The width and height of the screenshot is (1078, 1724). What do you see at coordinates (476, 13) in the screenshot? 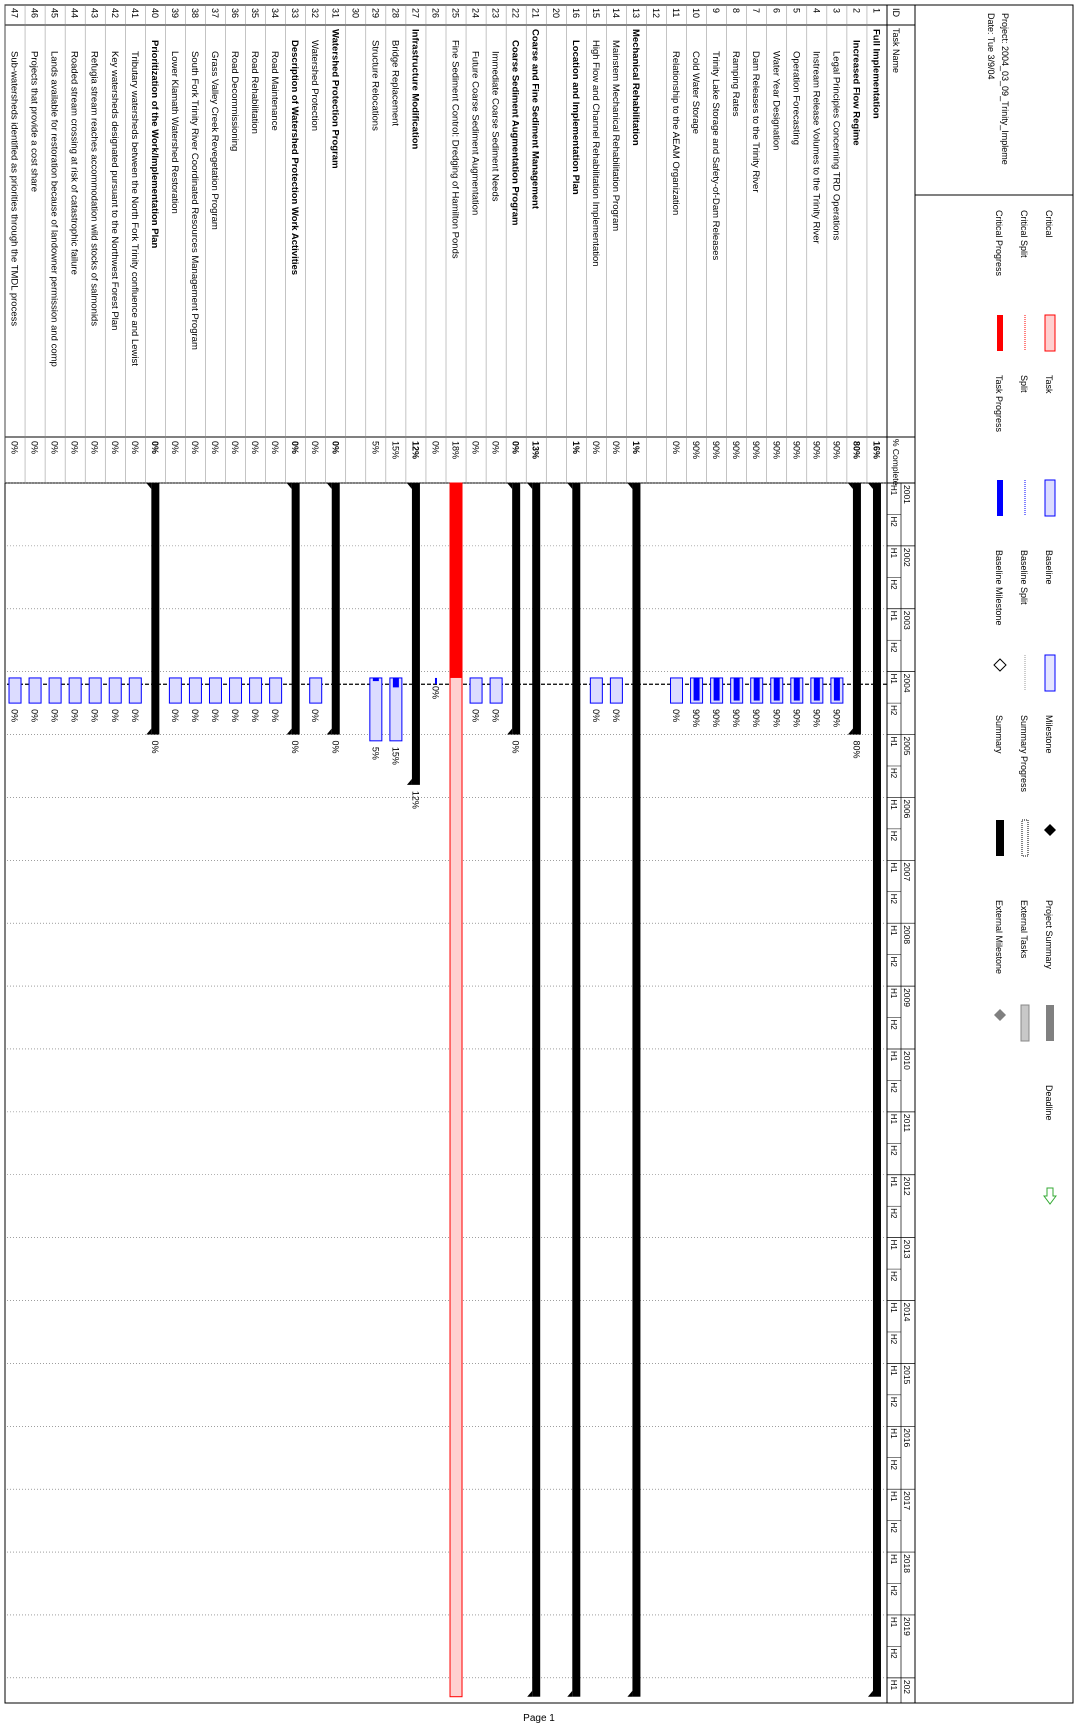
I see `task-id: 24` at bounding box center [476, 13].